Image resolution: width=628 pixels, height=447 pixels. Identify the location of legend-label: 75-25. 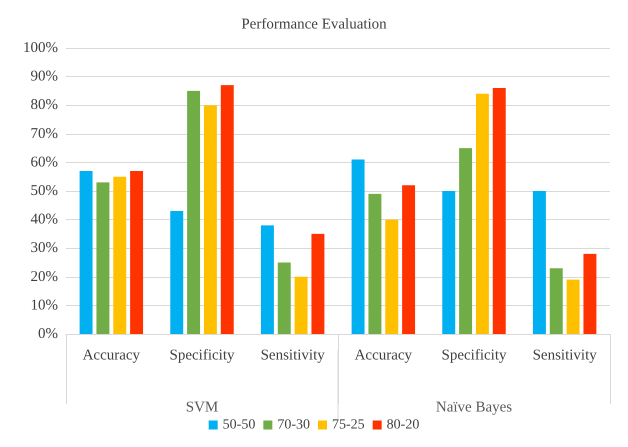
(348, 425).